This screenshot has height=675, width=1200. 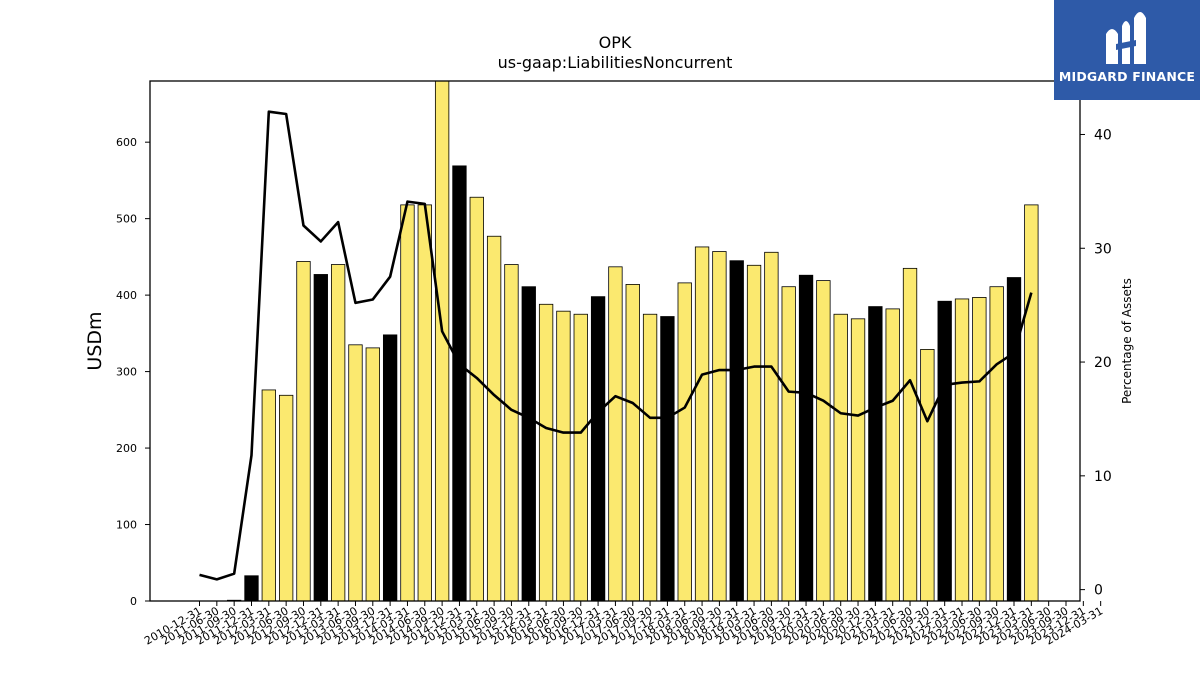 What do you see at coordinates (1127, 341) in the screenshot?
I see `y2-axis-label: Percentage of Assets` at bounding box center [1127, 341].